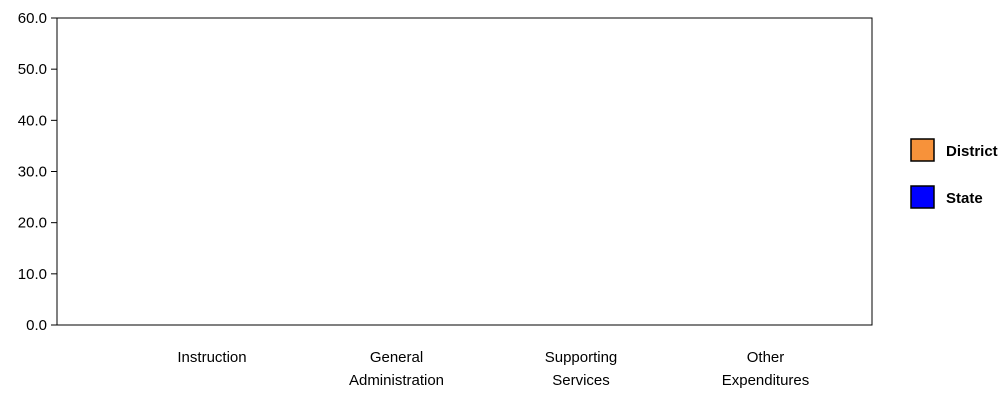  I want to click on x-category-label: Services, so click(581, 380).